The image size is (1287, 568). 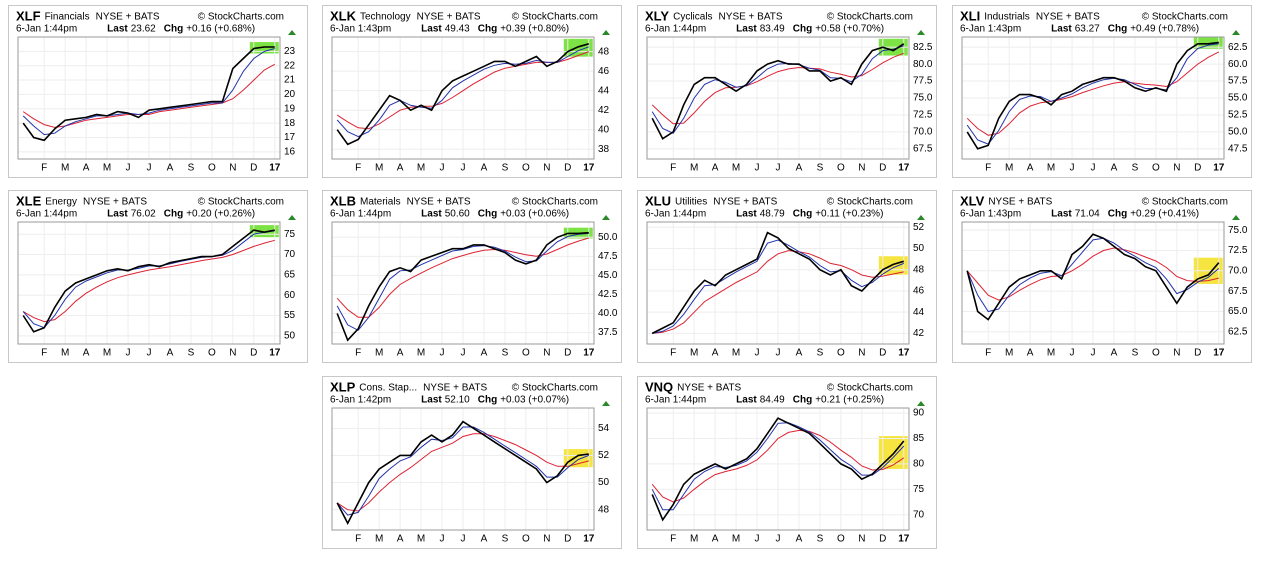 I want to click on y-tick-label: 42, so click(x=604, y=110).